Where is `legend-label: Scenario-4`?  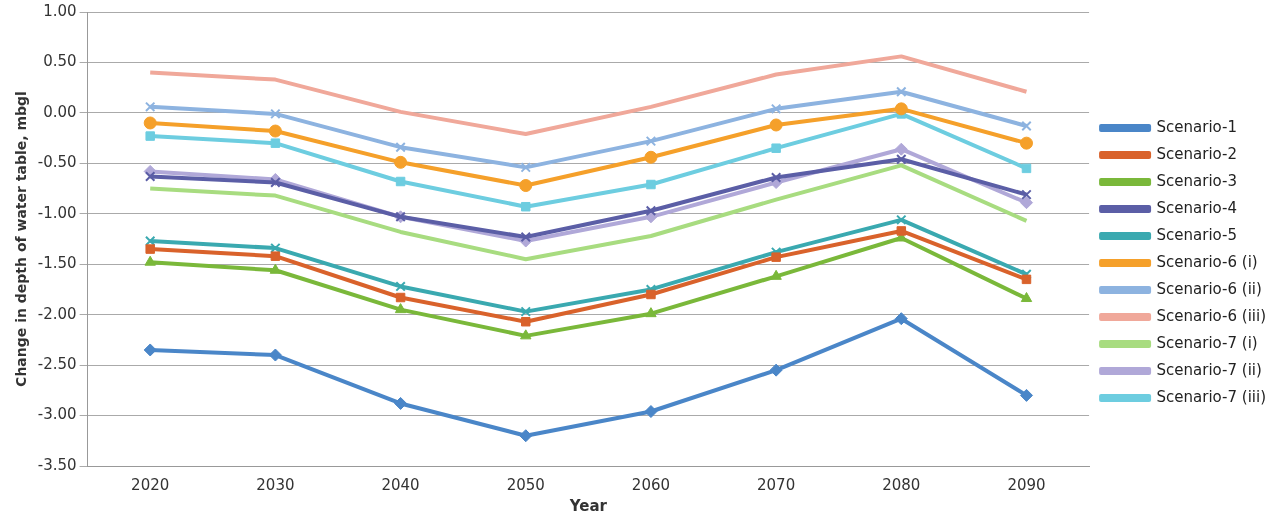
legend-label: Scenario-4 is located at coordinates (1197, 207).